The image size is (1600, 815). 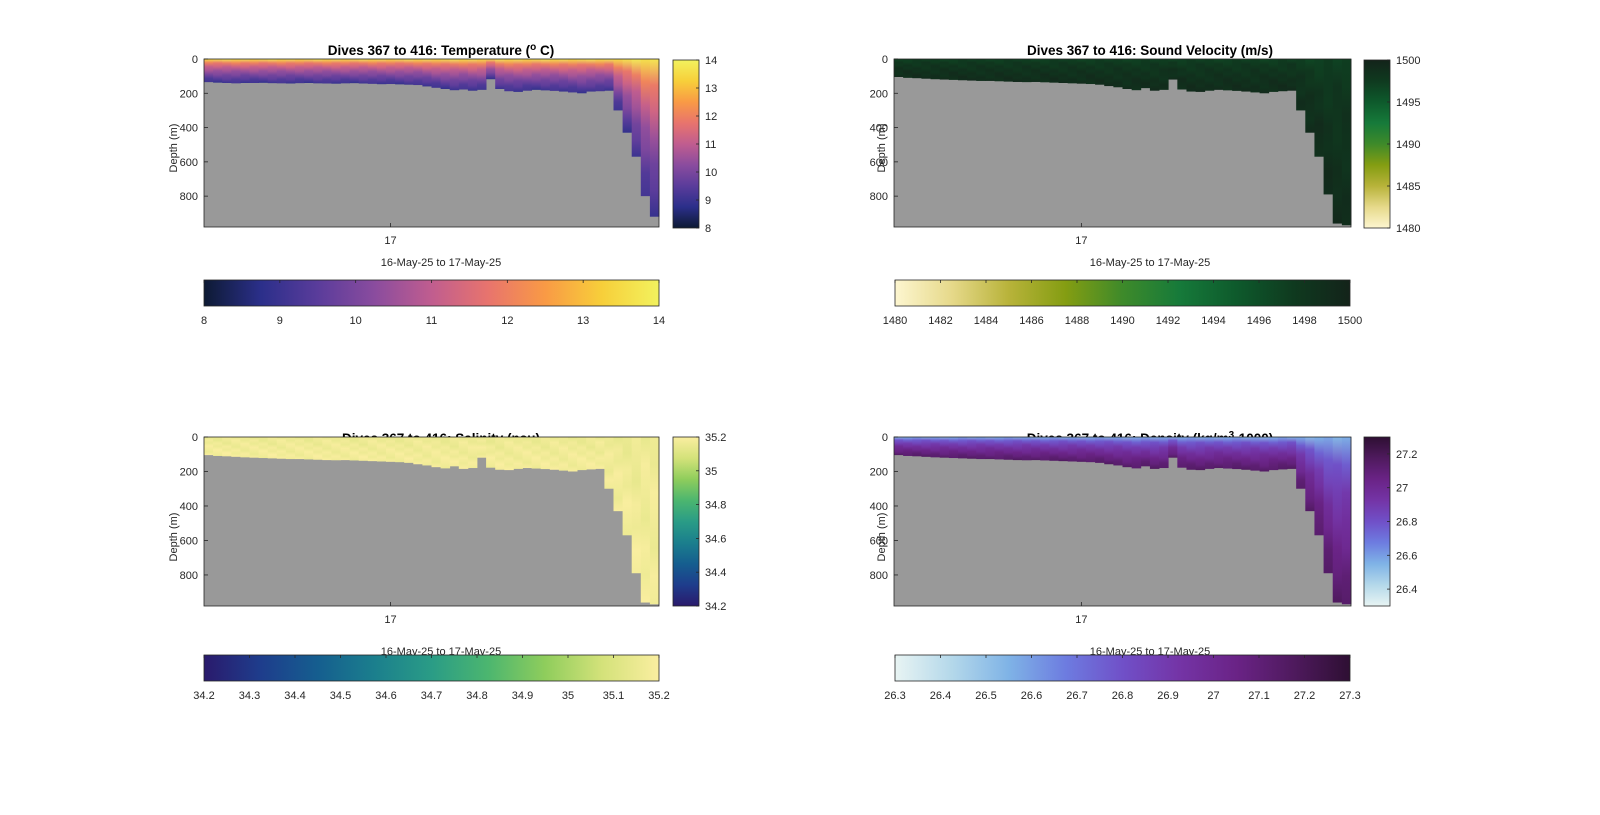 I want to click on temperature-xlabel: 16-May-25 to 17-May-25, so click(x=441, y=263).